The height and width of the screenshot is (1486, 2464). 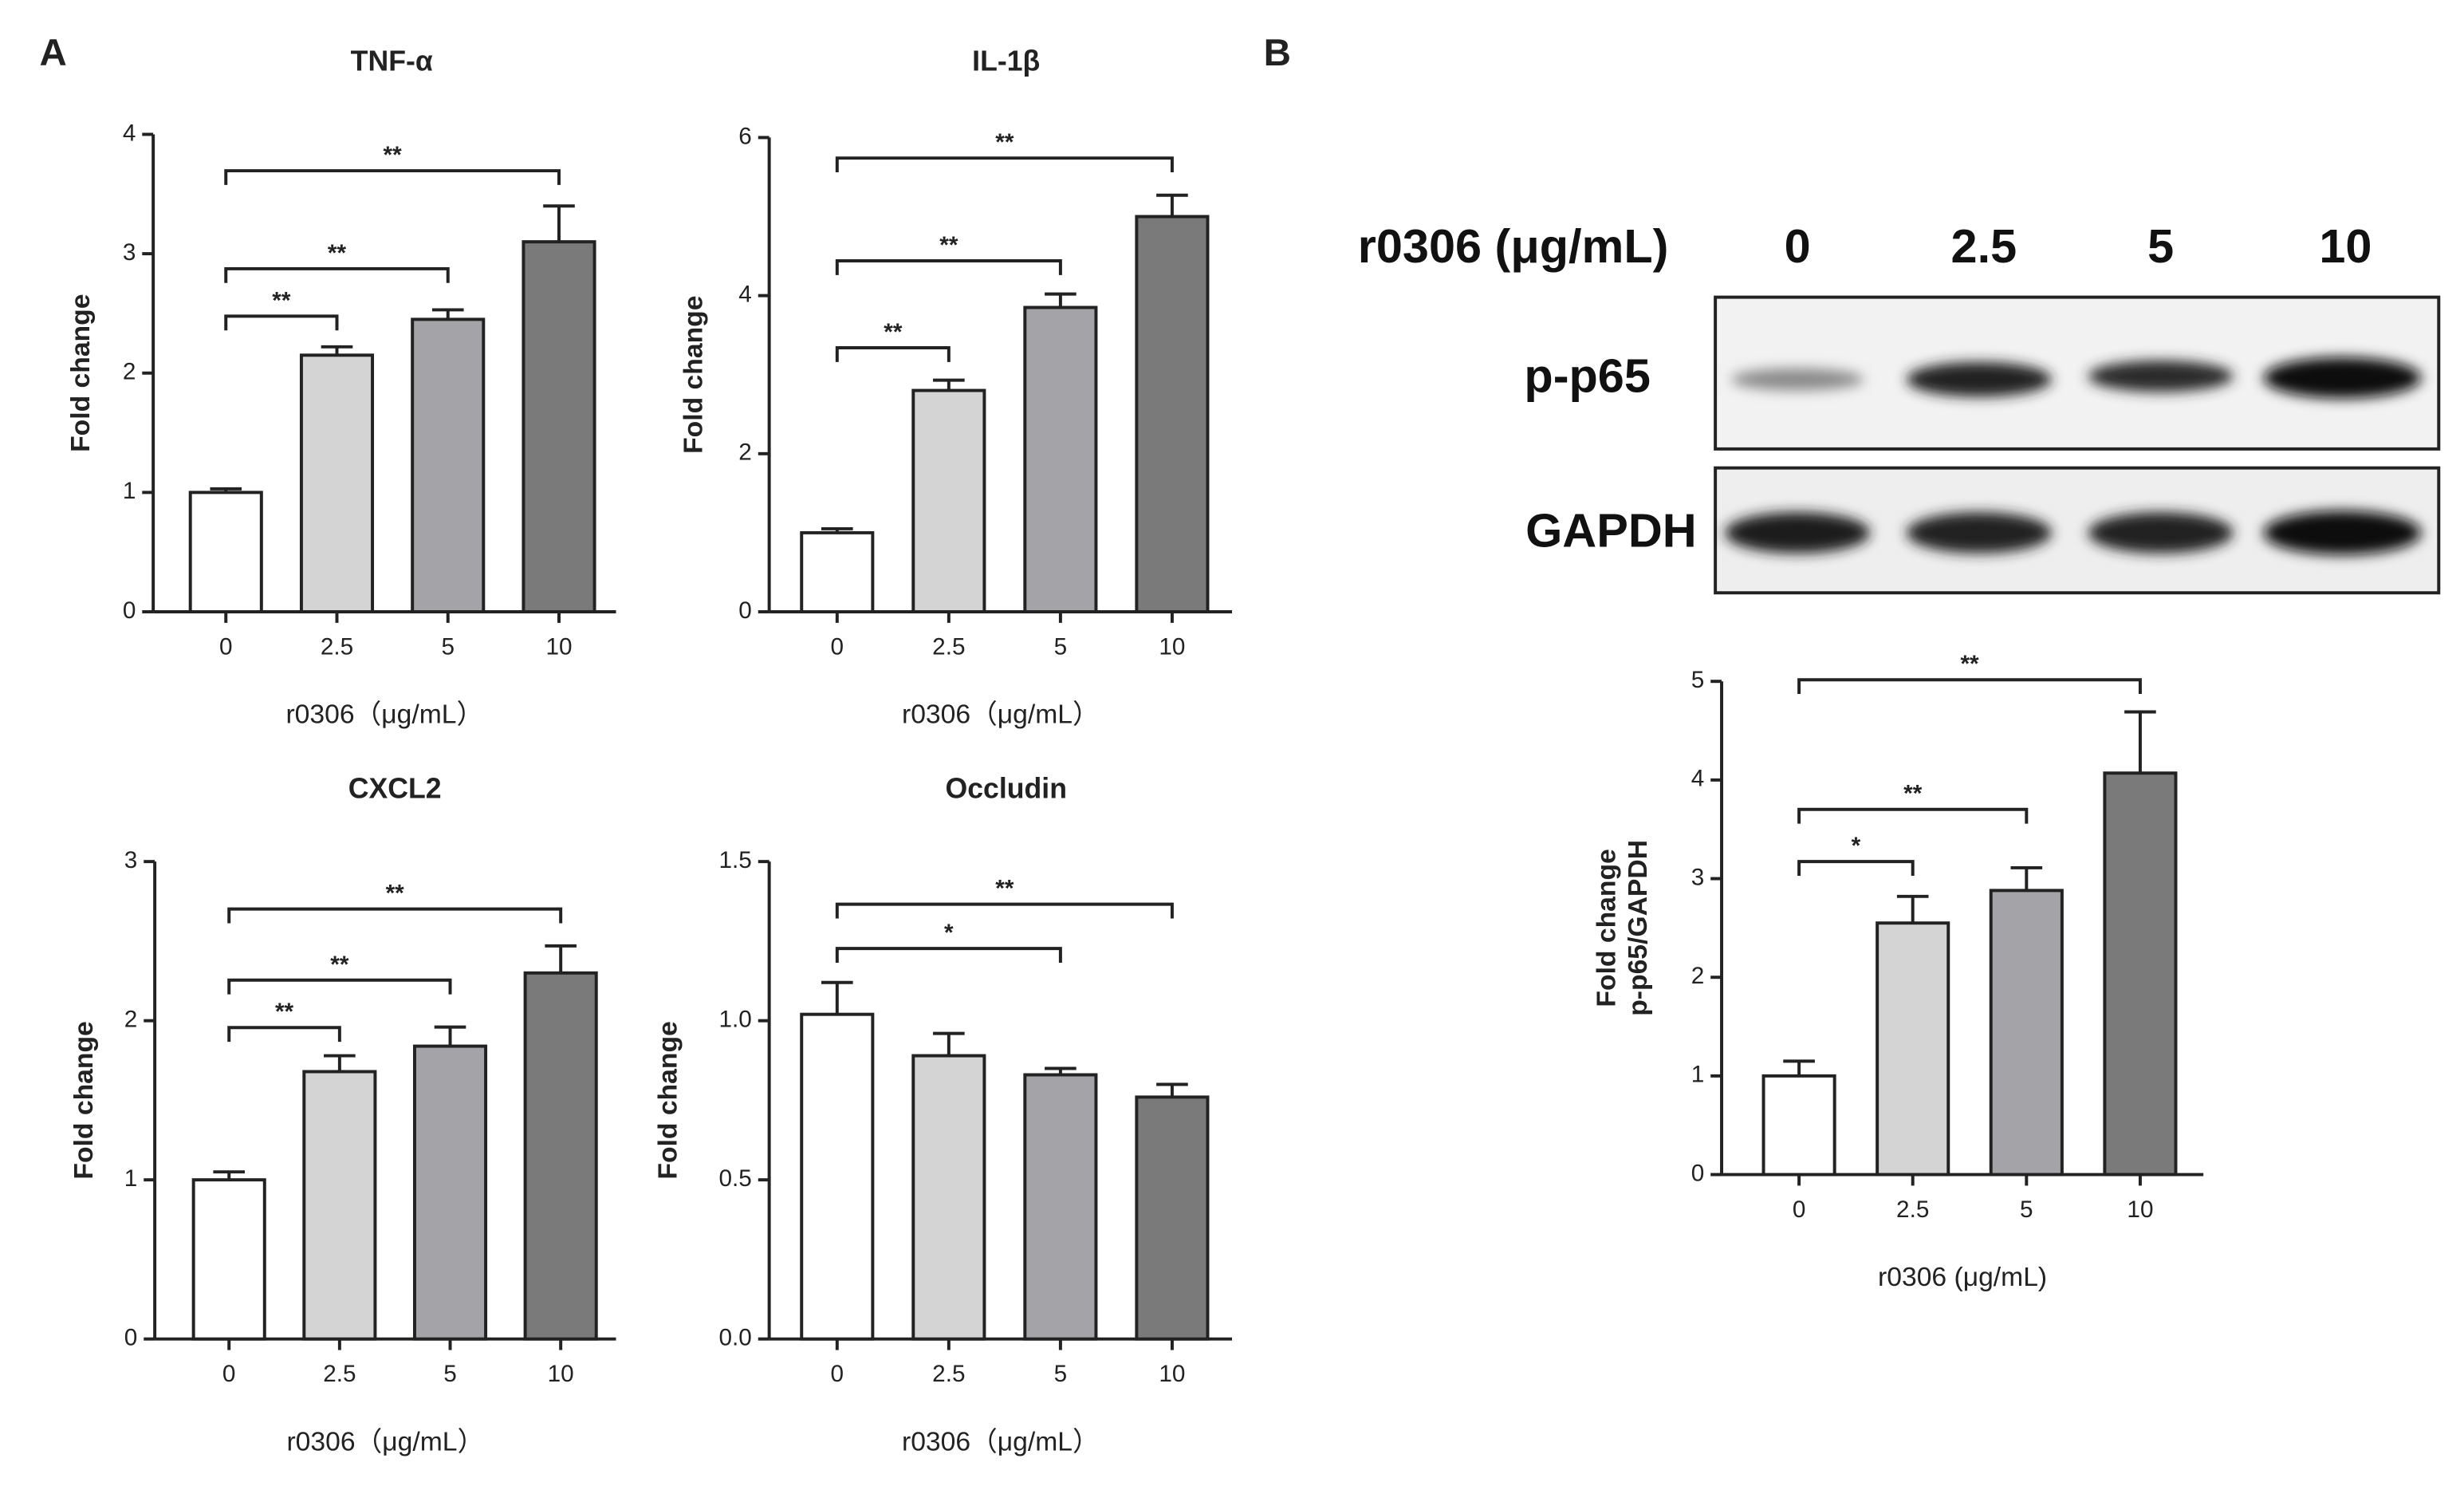 I want to click on x-axis-label: r0306 (μg/mL), so click(x=1962, y=1277).